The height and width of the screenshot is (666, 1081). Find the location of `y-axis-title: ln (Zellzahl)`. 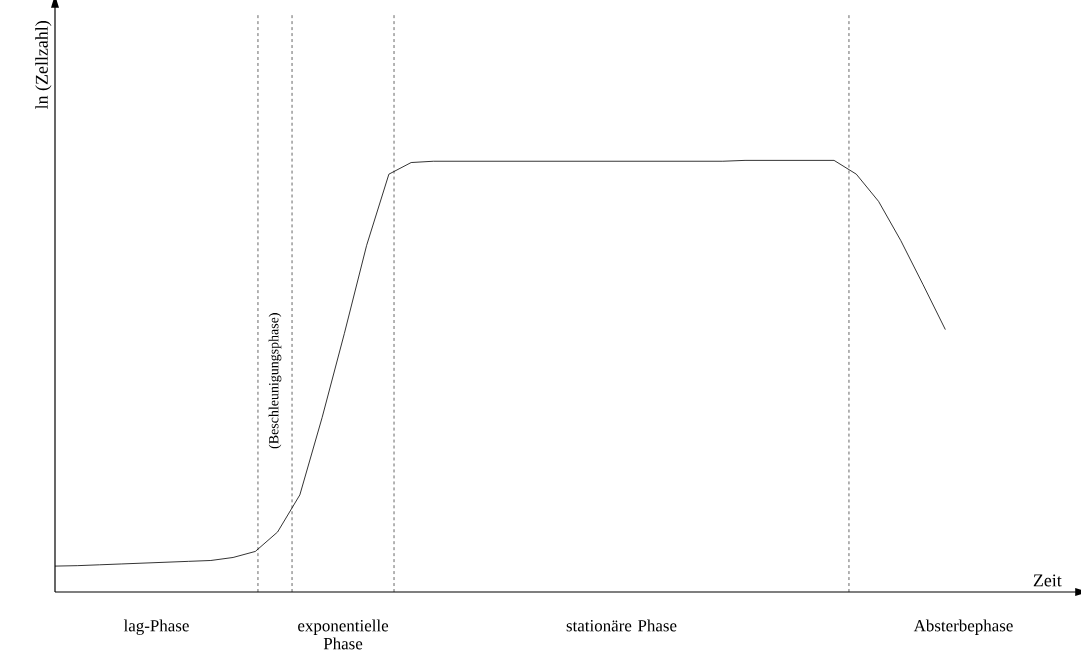

y-axis-title: ln (Zellzahl) is located at coordinates (43, 65).